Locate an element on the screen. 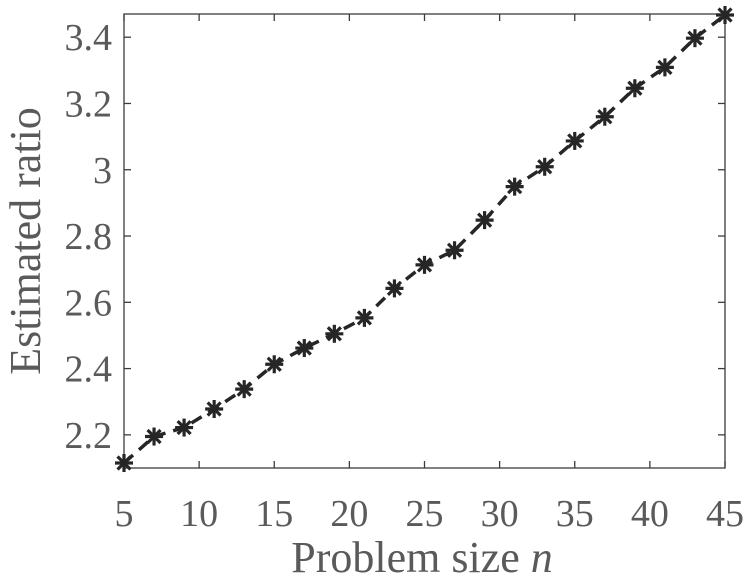 The image size is (747, 582). y-axis-title: Estimated ratio is located at coordinates (25, 241).